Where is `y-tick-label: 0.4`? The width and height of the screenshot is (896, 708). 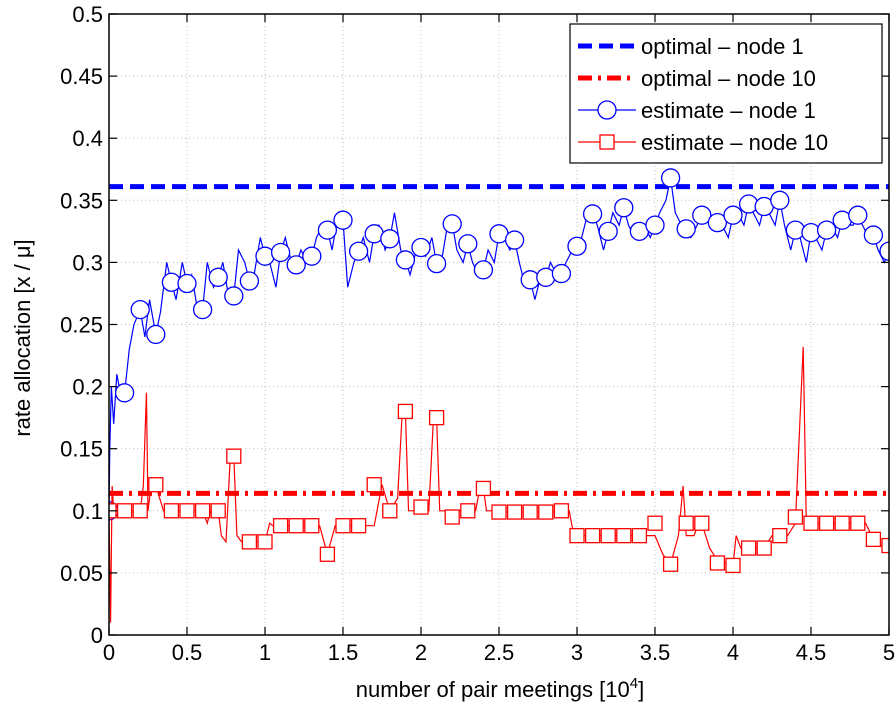 y-tick-label: 0.4 is located at coordinates (87, 138).